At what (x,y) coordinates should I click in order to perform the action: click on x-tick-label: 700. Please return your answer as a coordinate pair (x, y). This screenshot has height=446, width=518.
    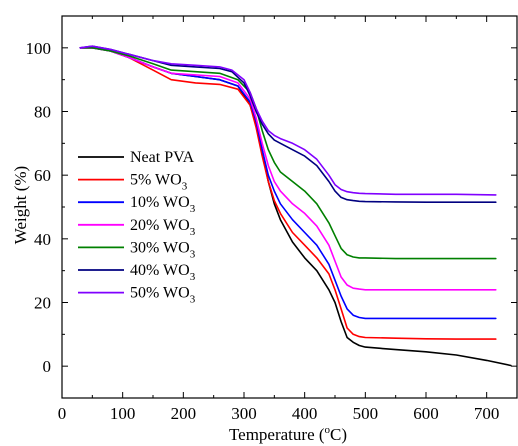
    Looking at the image, I should click on (487, 413).